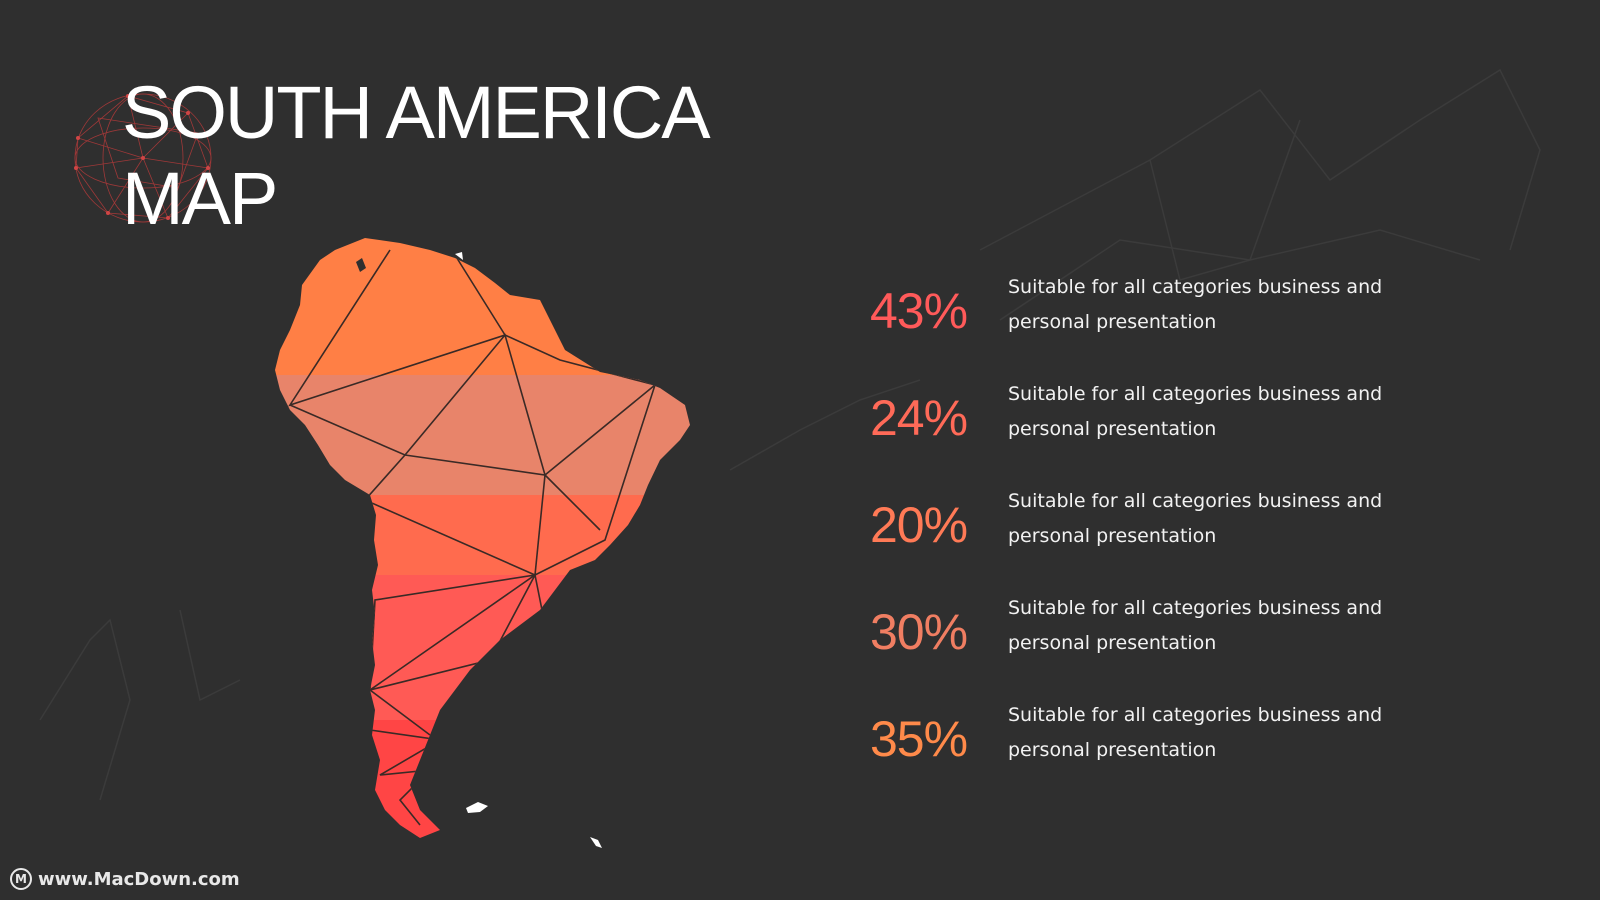  Describe the element at coordinates (416, 156) in the screenshot. I see `page-title: SOUTH AMERICA MAP` at that location.